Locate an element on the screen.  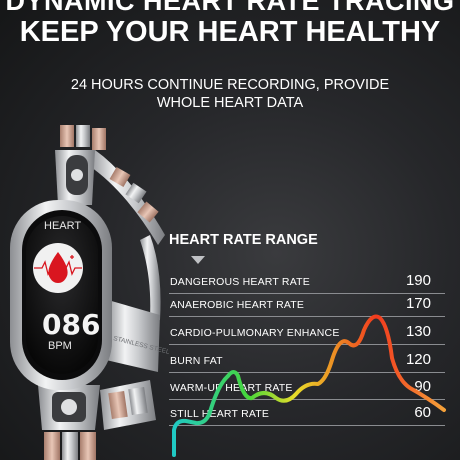
range-row: BURN FAT 120 is located at coordinates (307, 364).